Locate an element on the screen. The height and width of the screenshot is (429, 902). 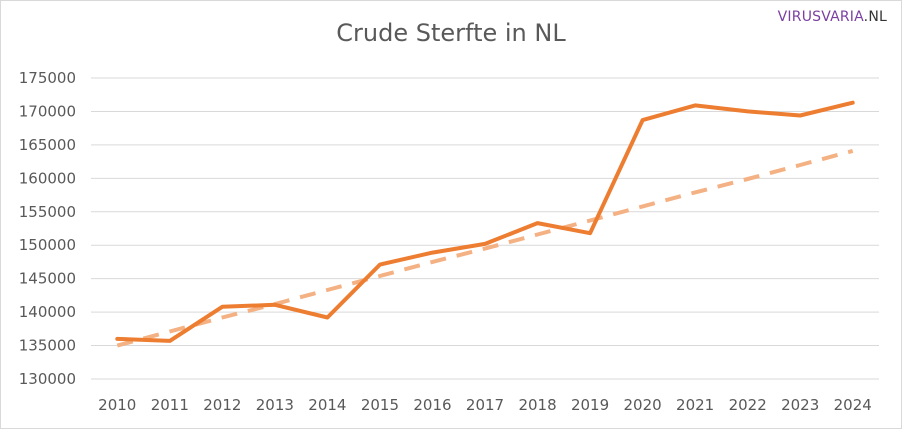
brand-part1: VIRUSVARIA is located at coordinates (820, 17).